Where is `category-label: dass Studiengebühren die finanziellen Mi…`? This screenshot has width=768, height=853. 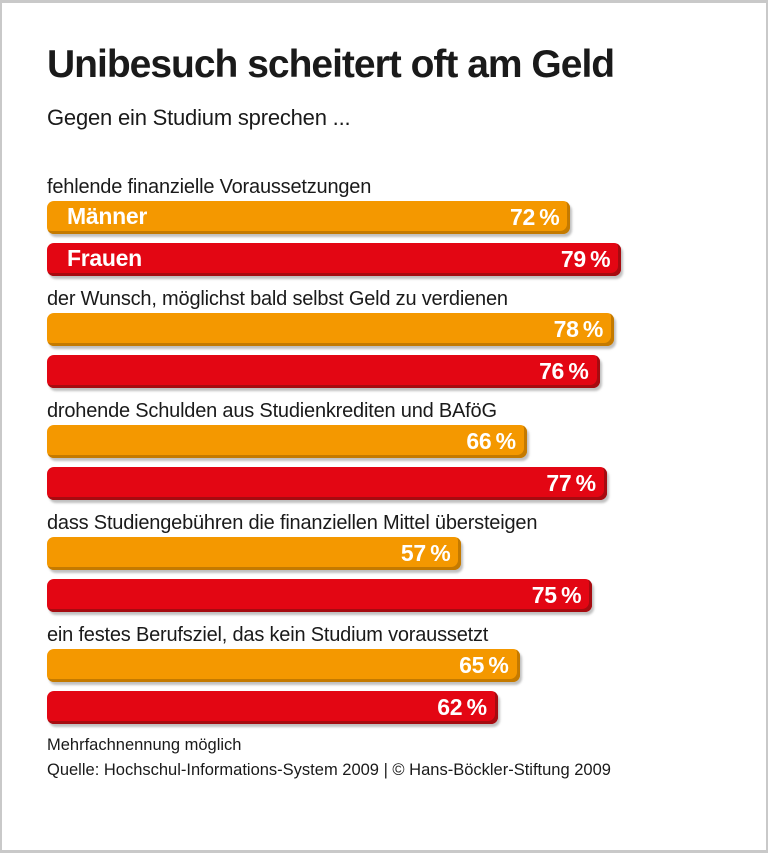 category-label: dass Studiengebühren die finanziellen Mi… is located at coordinates (292, 523).